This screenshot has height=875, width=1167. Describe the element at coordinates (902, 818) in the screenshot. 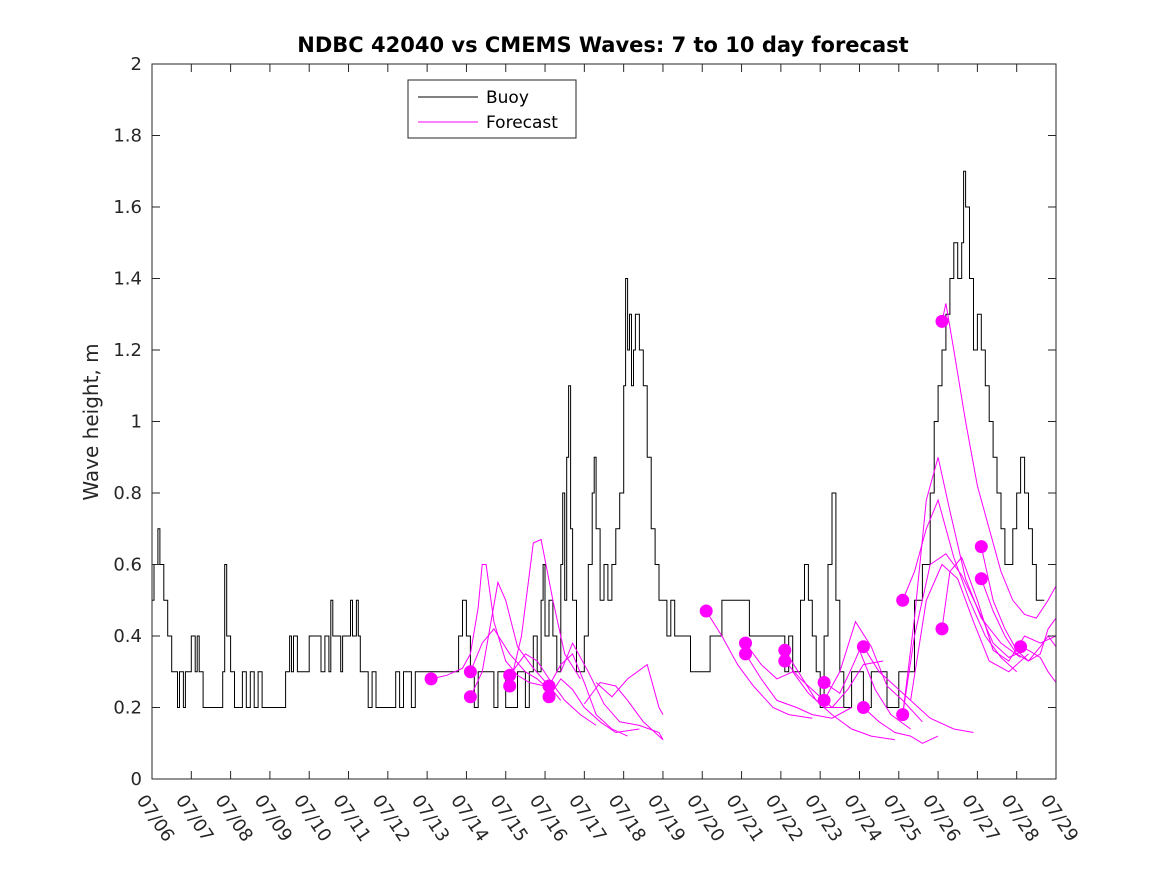

I see `x-tick-label: 07/25` at that location.